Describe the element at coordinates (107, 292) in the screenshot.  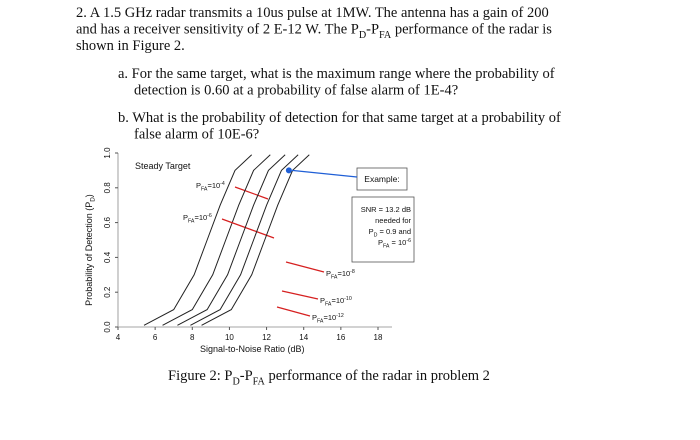
I see `y-tick-label: 0.2` at that location.